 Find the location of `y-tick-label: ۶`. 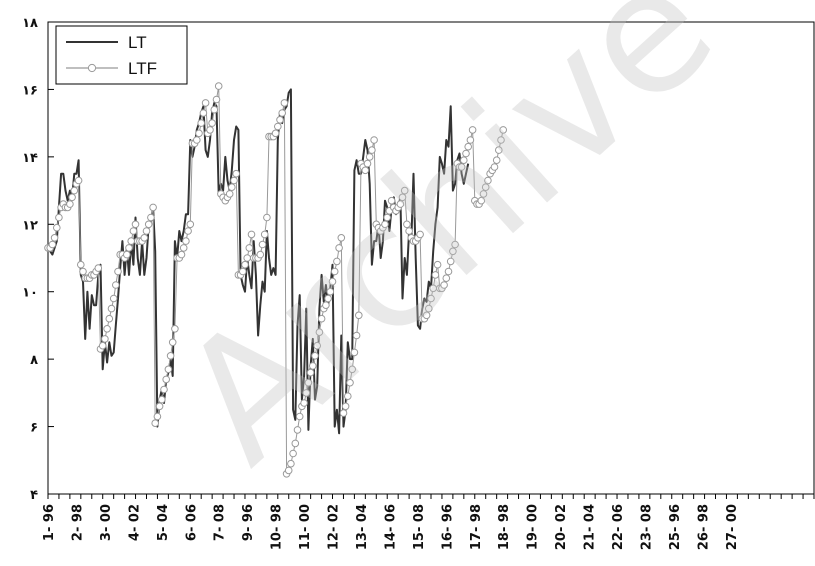

y-tick-label: ۶ is located at coordinates (34, 428).